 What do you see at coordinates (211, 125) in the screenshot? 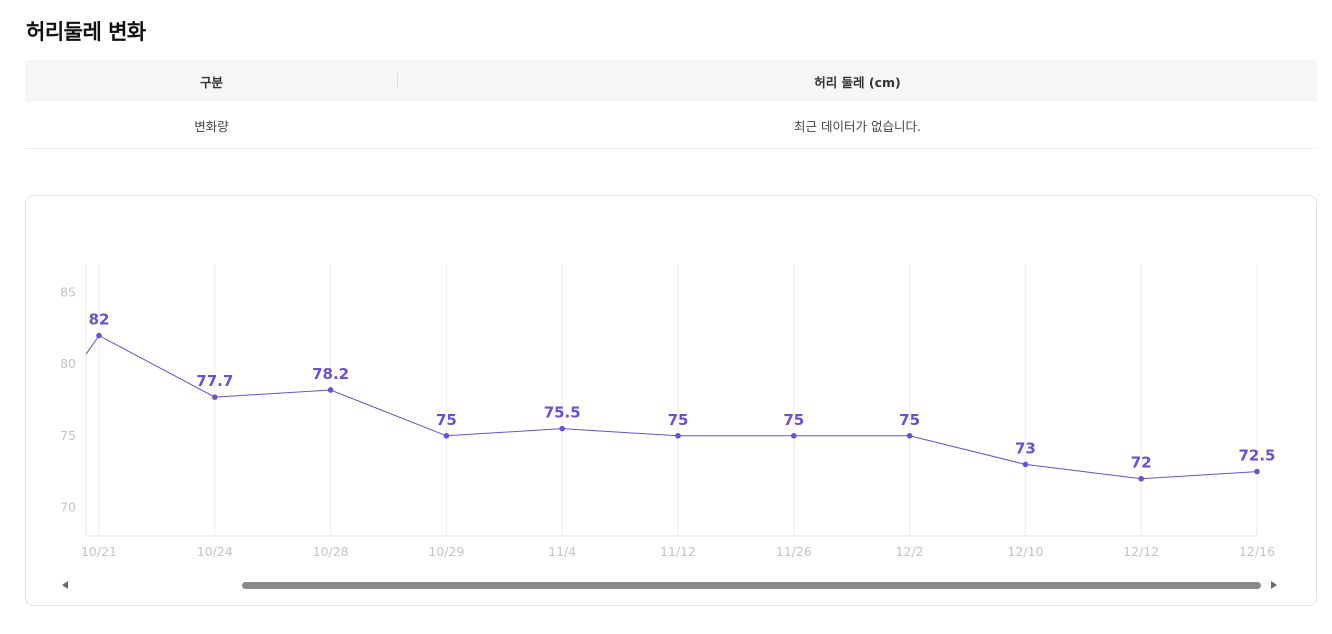
I see `table-cell-label: 변화량` at bounding box center [211, 125].